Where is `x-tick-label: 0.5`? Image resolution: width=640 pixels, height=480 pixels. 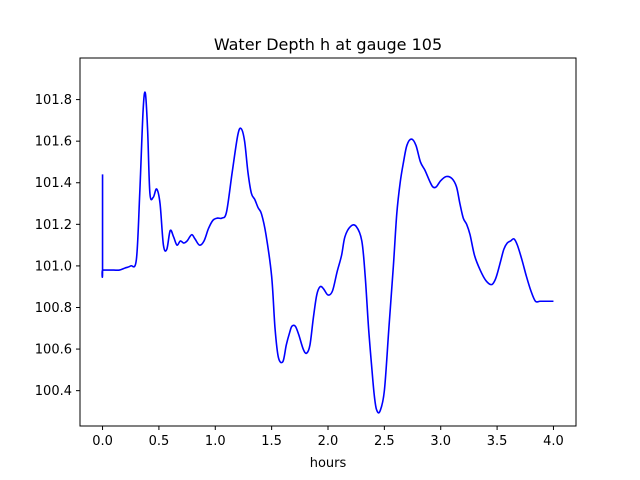 x-tick-label: 0.5 is located at coordinates (159, 441).